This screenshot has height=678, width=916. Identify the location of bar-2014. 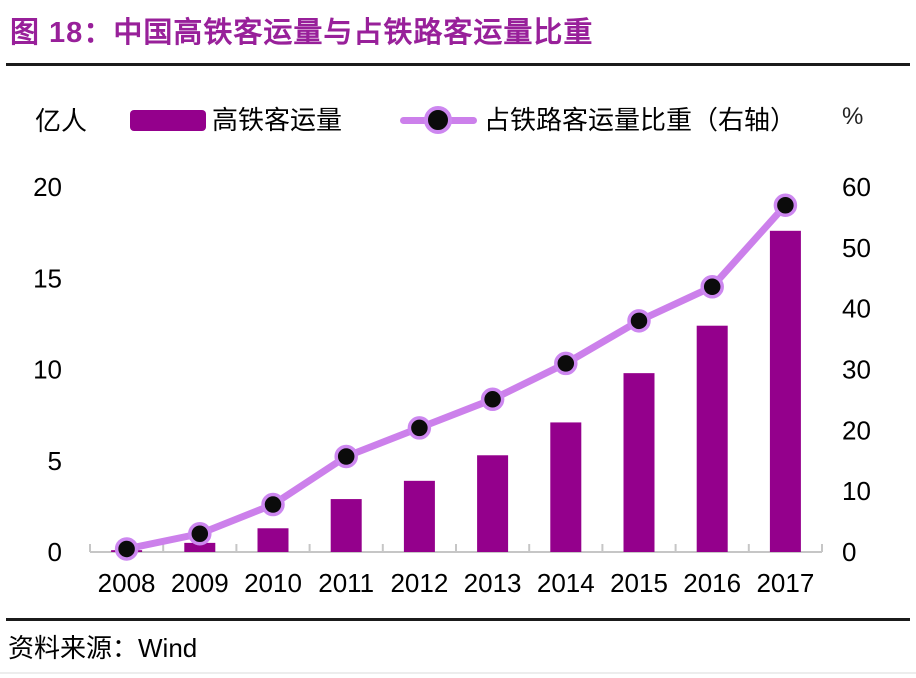
(566, 487).